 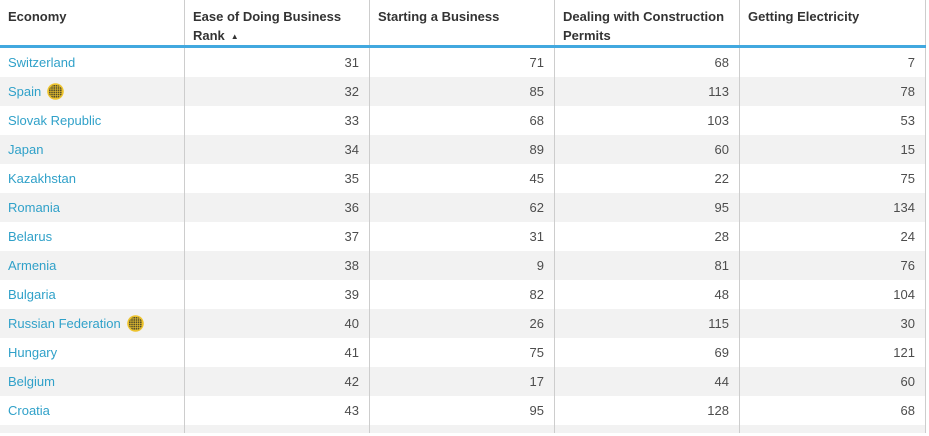 I want to click on cell-starting-a-business: 75, so click(x=462, y=352).